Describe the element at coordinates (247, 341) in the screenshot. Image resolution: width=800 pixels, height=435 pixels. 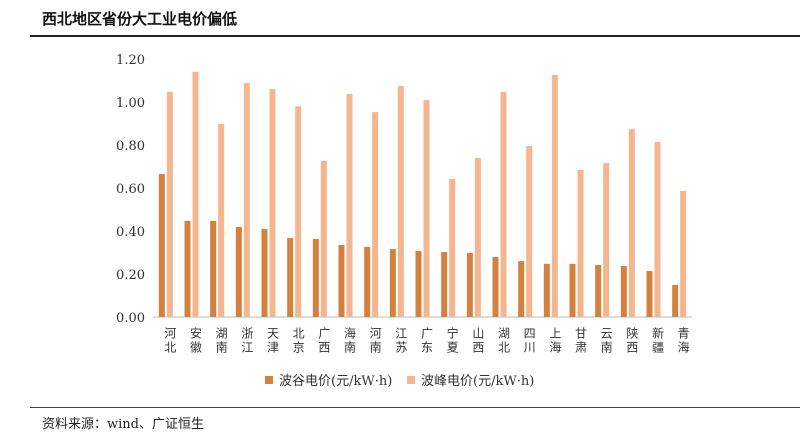
I see `x-category-label: 浙江` at that location.